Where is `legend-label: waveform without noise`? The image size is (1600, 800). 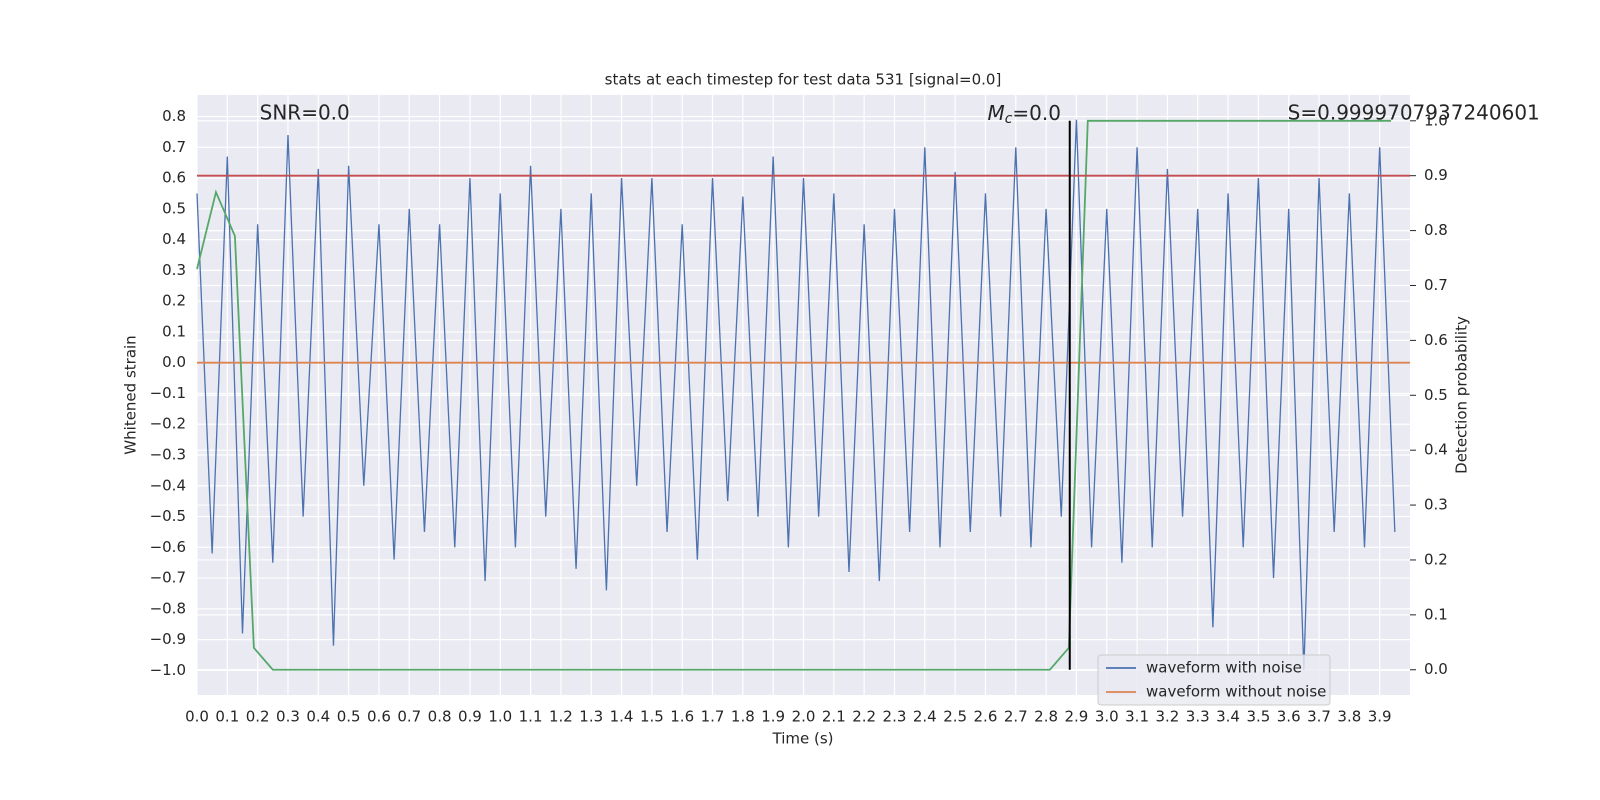
legend-label: waveform without noise is located at coordinates (1236, 692).